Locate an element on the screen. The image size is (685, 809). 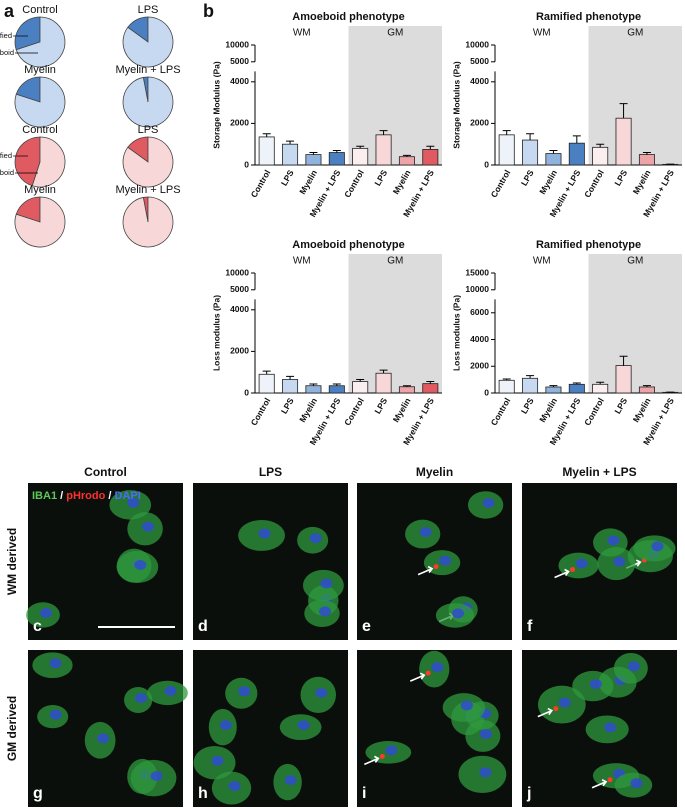
column-header: Control is located at coordinates (105, 472).